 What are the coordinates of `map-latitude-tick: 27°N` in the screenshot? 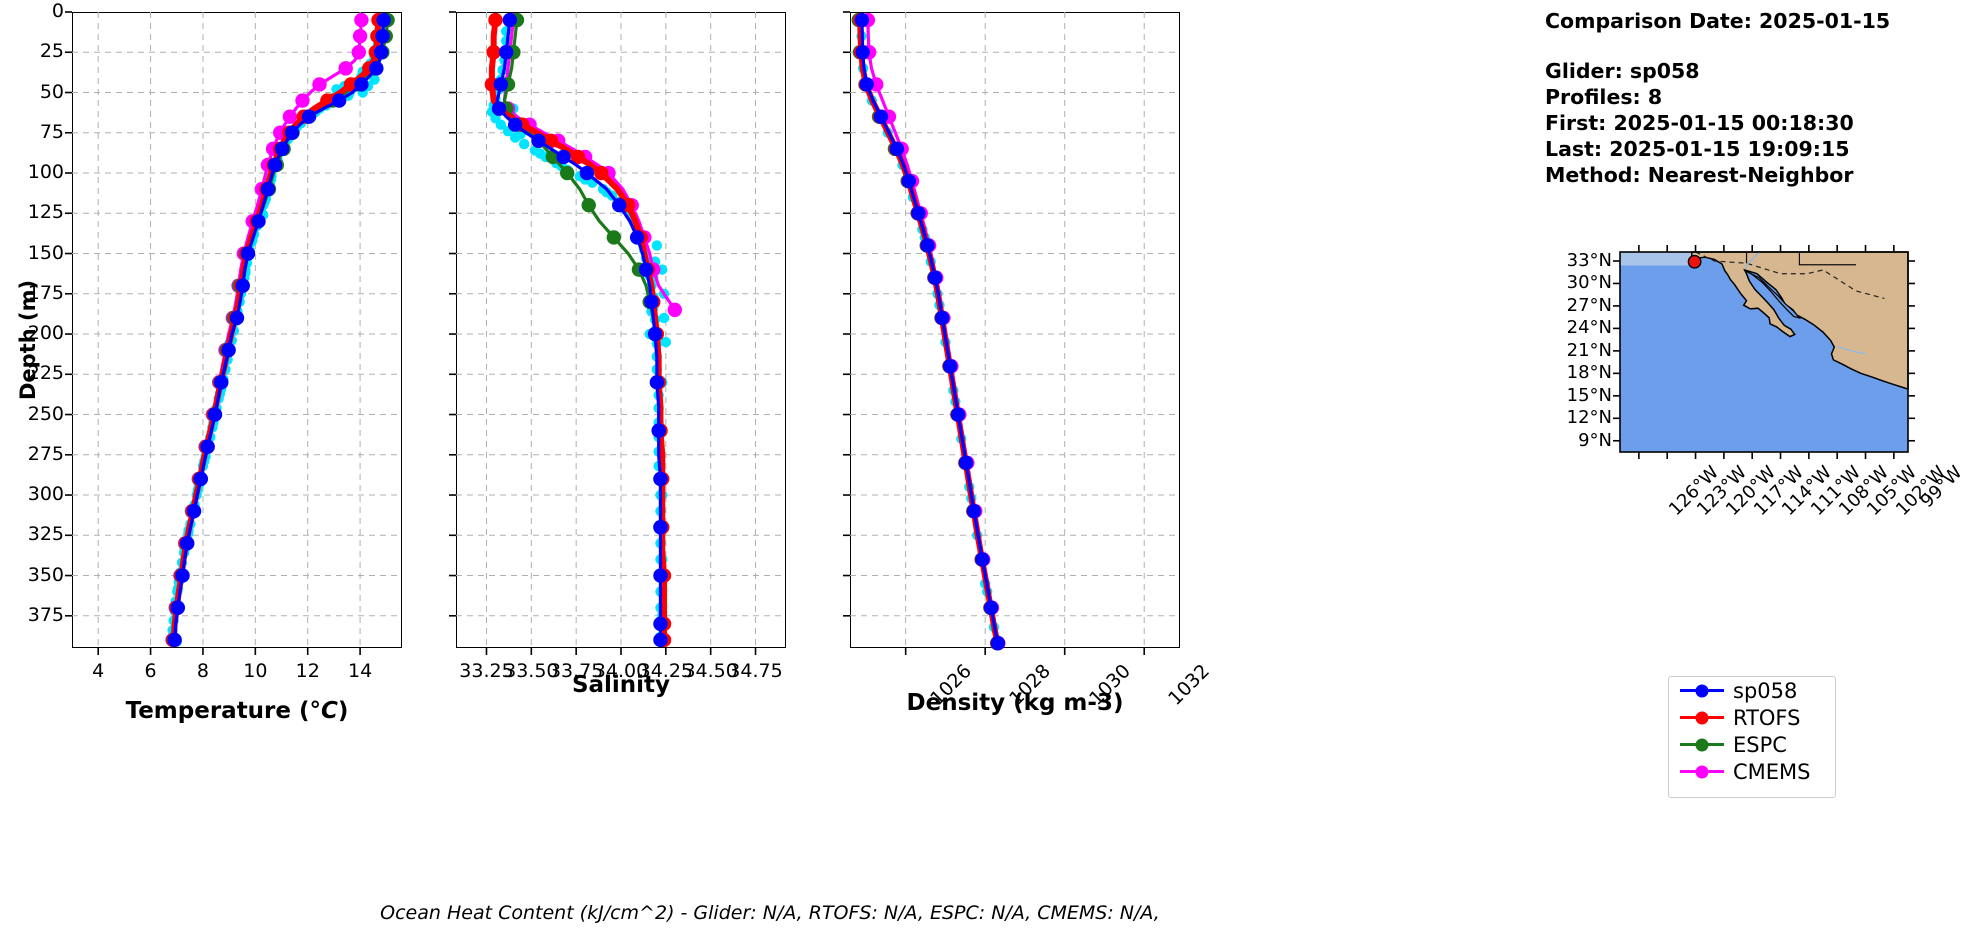 It's located at (1589, 305).